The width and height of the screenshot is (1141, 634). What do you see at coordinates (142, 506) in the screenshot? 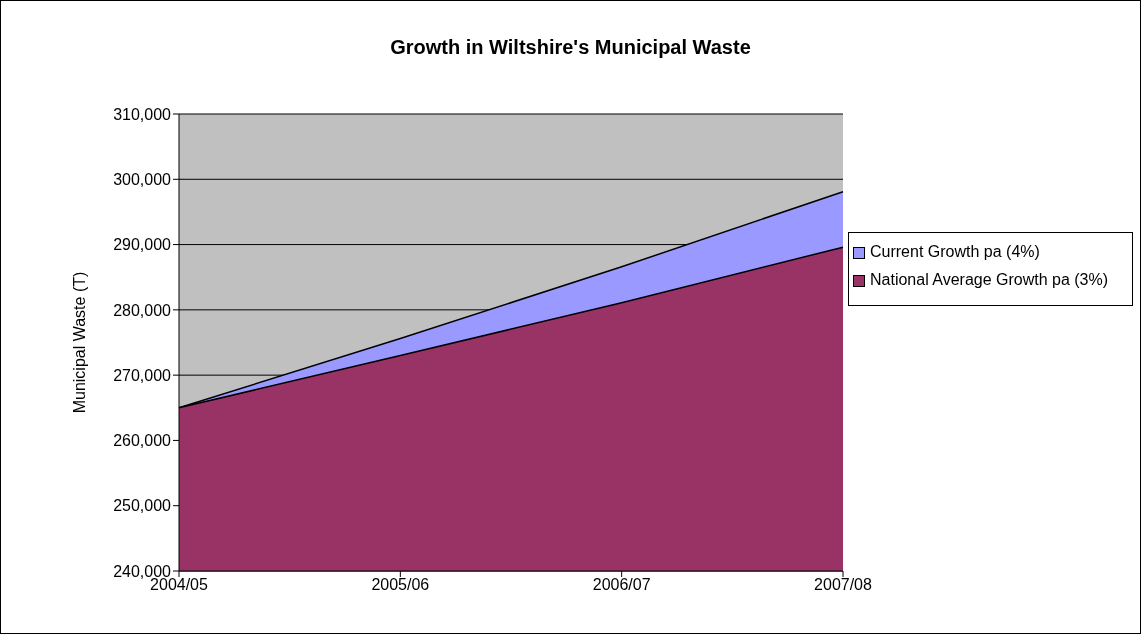
I see `y-tick-label: 250,000` at bounding box center [142, 506].